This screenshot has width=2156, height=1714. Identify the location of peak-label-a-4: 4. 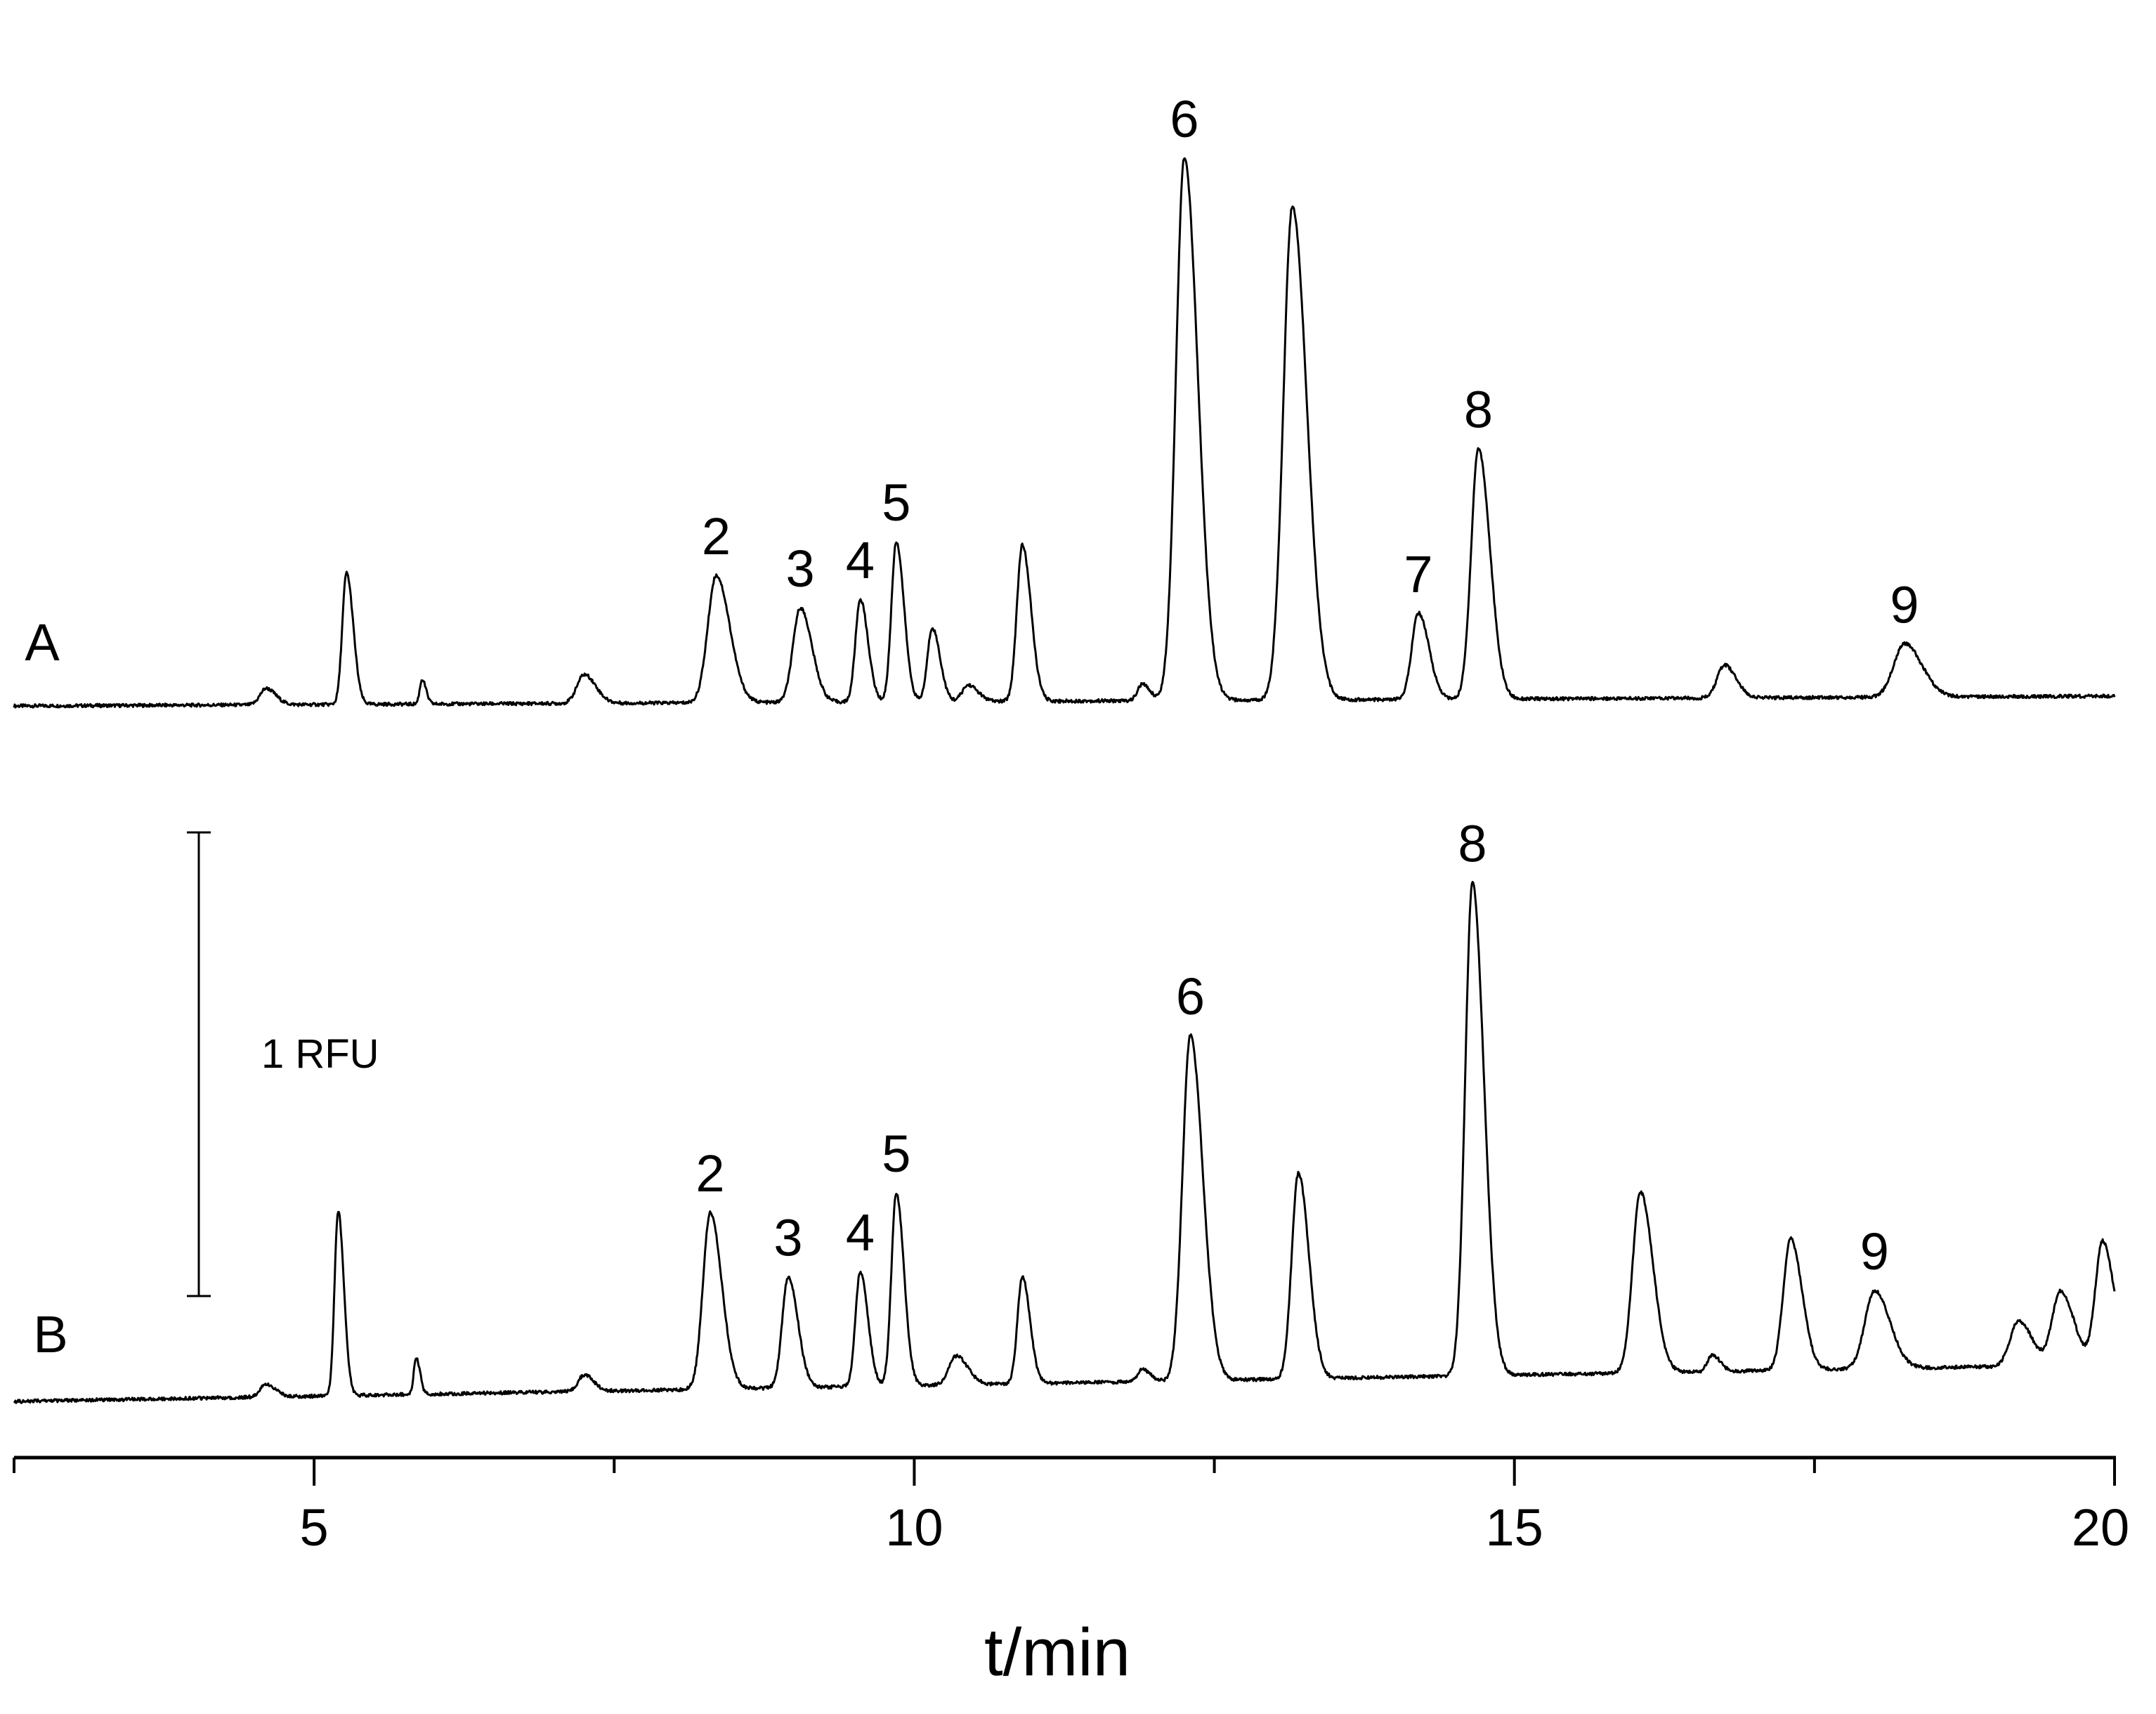
(860, 560).